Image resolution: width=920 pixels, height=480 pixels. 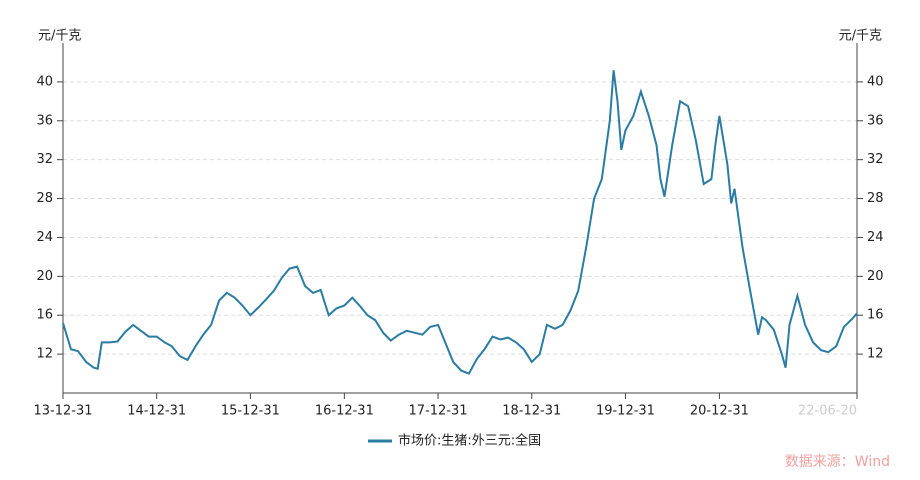 I want to click on x-tick-label: 16-12-31, so click(x=344, y=411).